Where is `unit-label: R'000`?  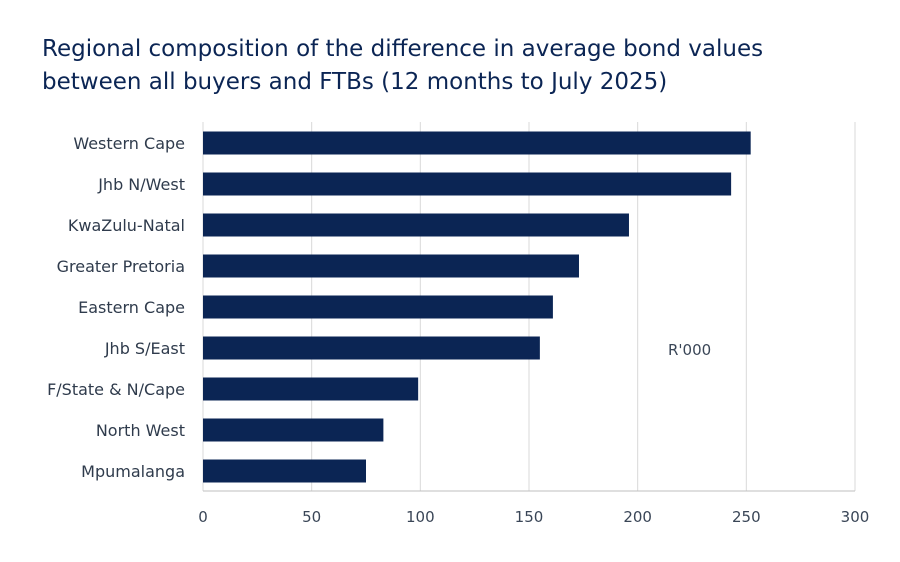 unit-label: R'000 is located at coordinates (689, 350).